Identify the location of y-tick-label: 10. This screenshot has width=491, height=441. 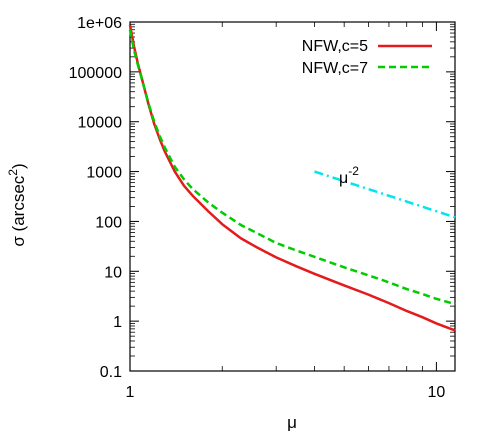
(113, 272).